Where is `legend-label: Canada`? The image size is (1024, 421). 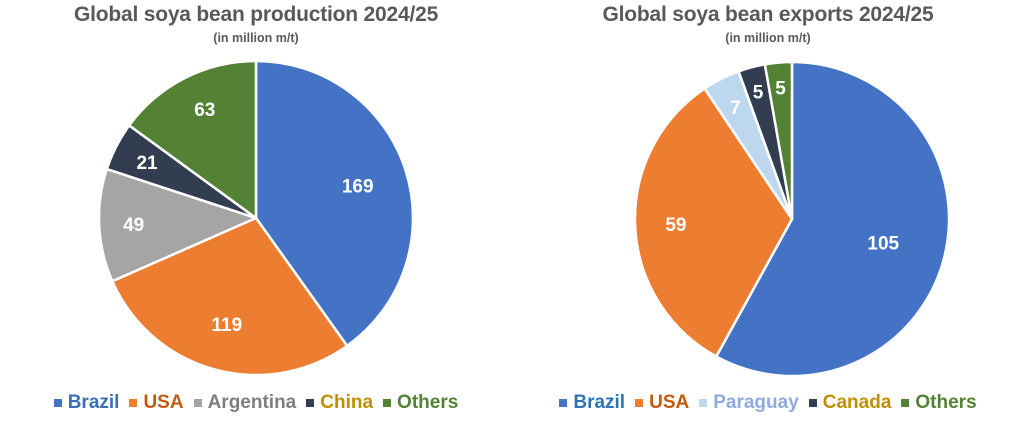
legend-label: Canada is located at coordinates (857, 402).